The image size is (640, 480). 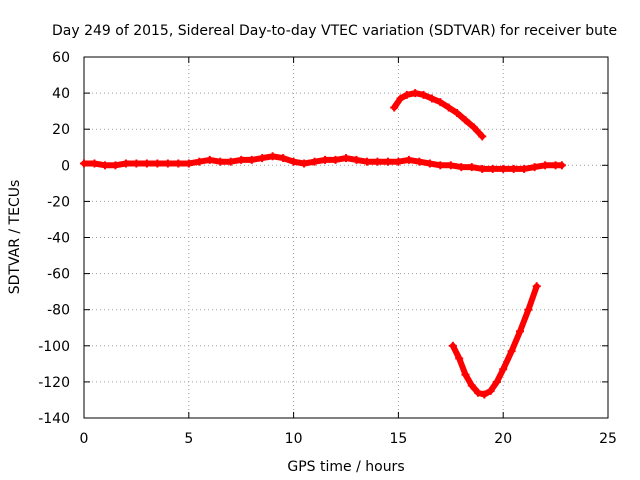 I want to click on y-tick-label: -100, so click(x=54, y=347).